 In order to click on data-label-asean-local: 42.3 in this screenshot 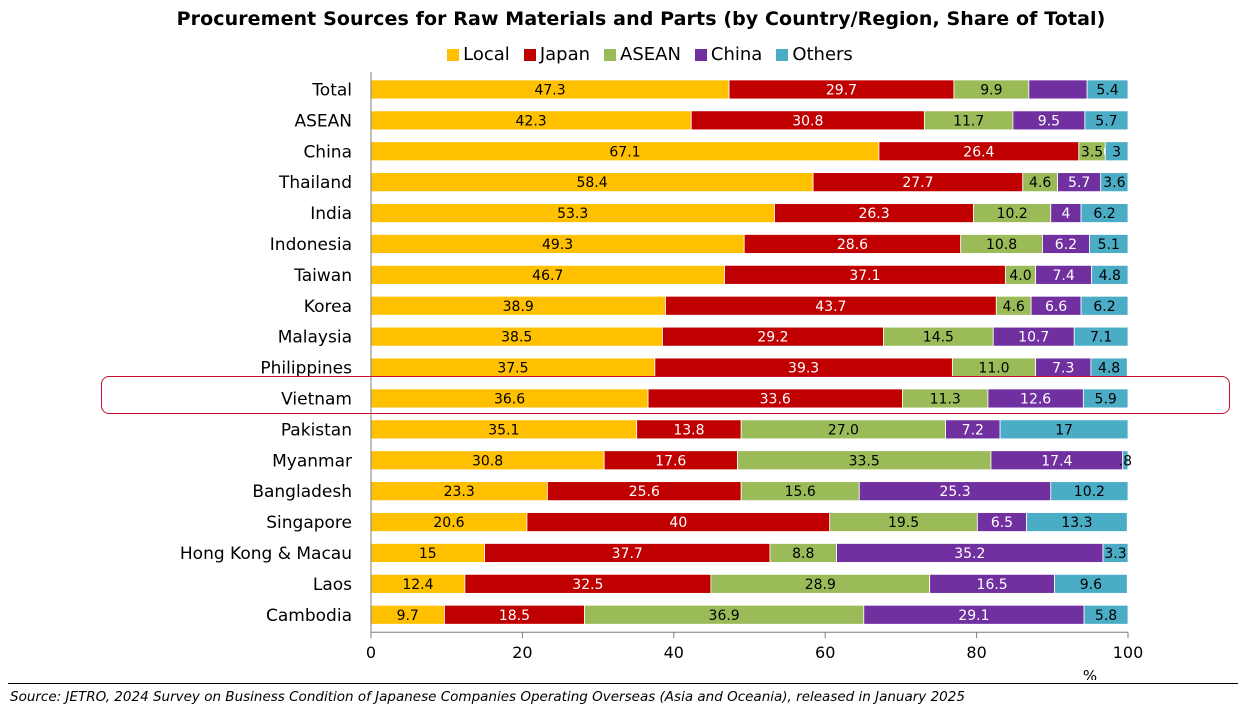, I will do `click(531, 121)`.